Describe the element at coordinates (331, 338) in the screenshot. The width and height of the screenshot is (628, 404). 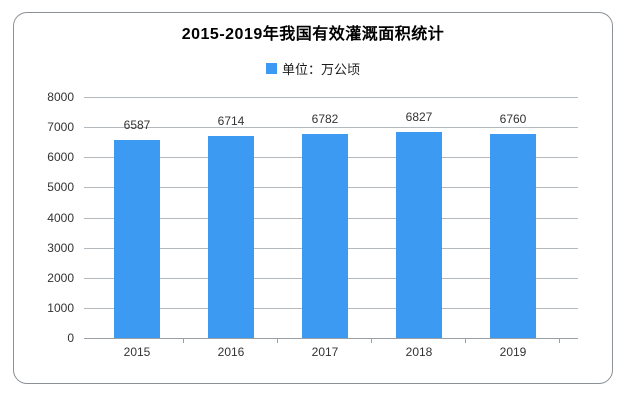
I see `x-axis-line` at that location.